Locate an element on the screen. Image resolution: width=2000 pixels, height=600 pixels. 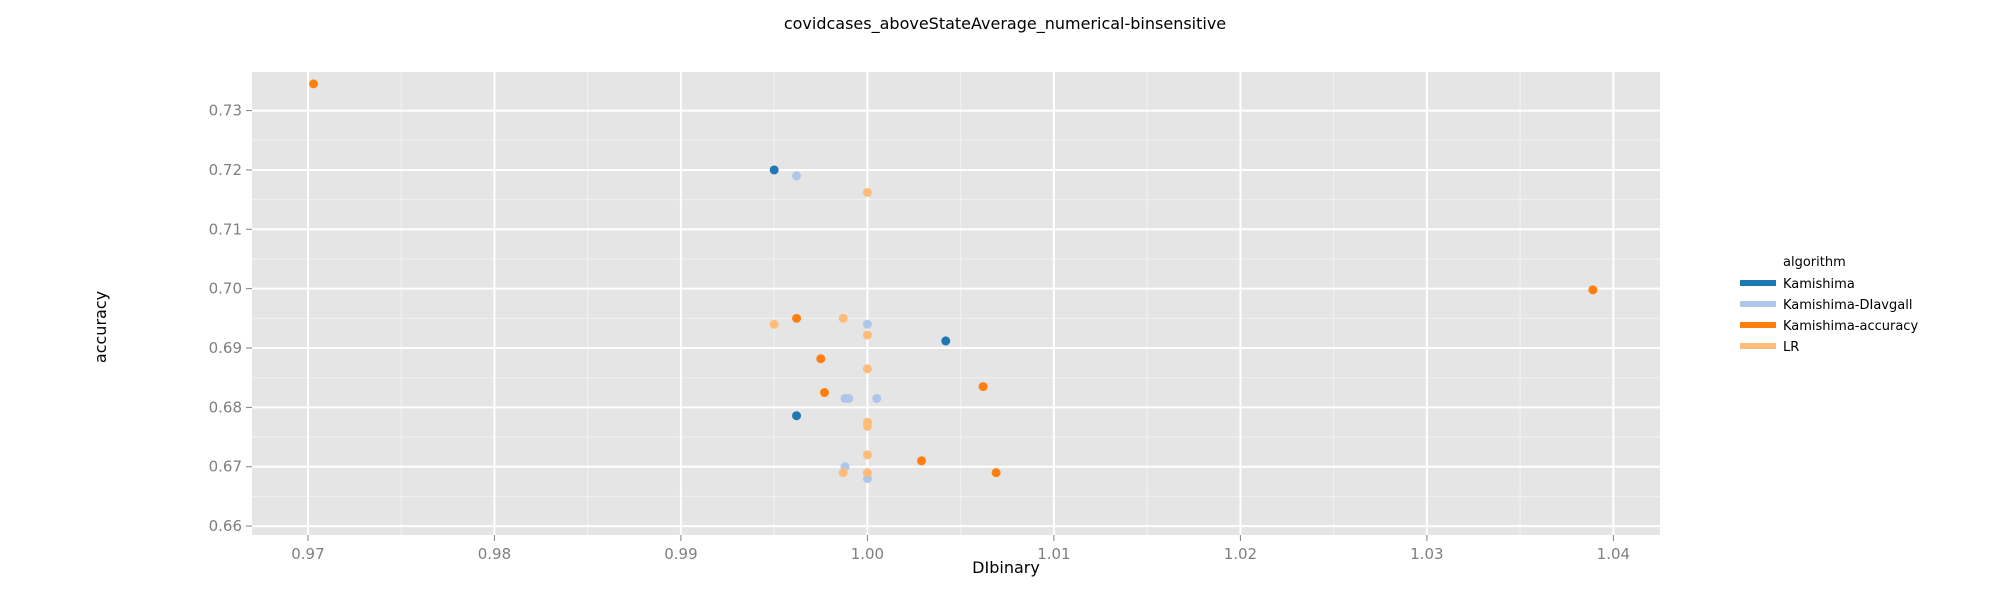
legend-label: Kamishima is located at coordinates (1819, 284).